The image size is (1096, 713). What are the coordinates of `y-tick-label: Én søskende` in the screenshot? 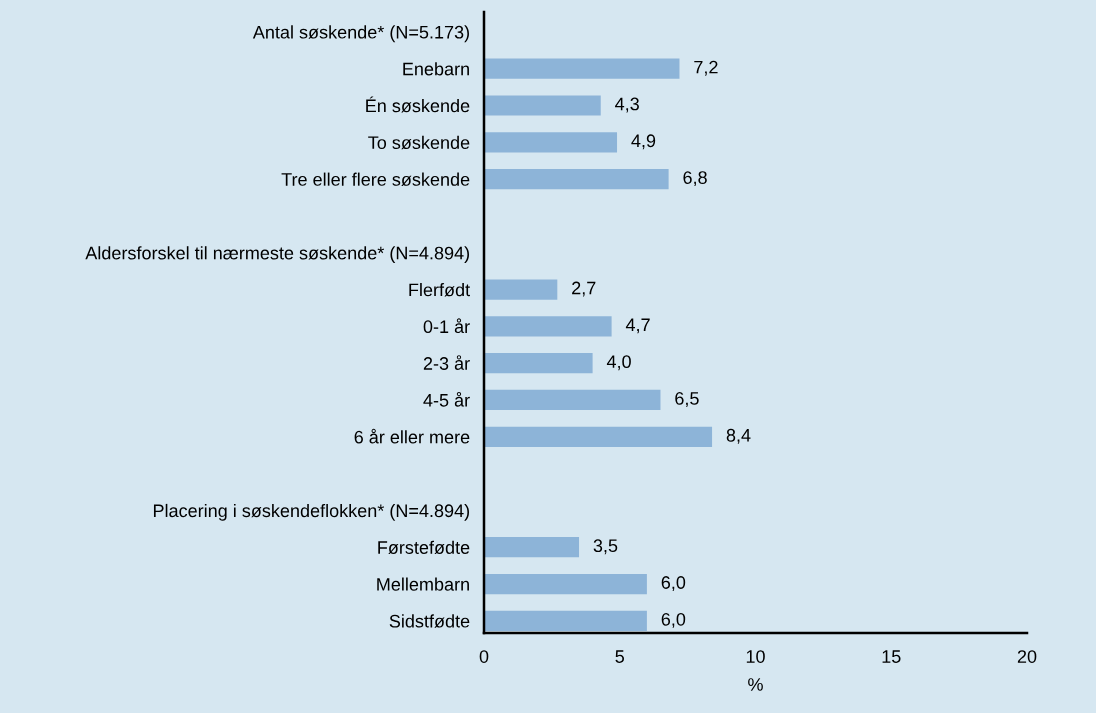 It's located at (418, 104).